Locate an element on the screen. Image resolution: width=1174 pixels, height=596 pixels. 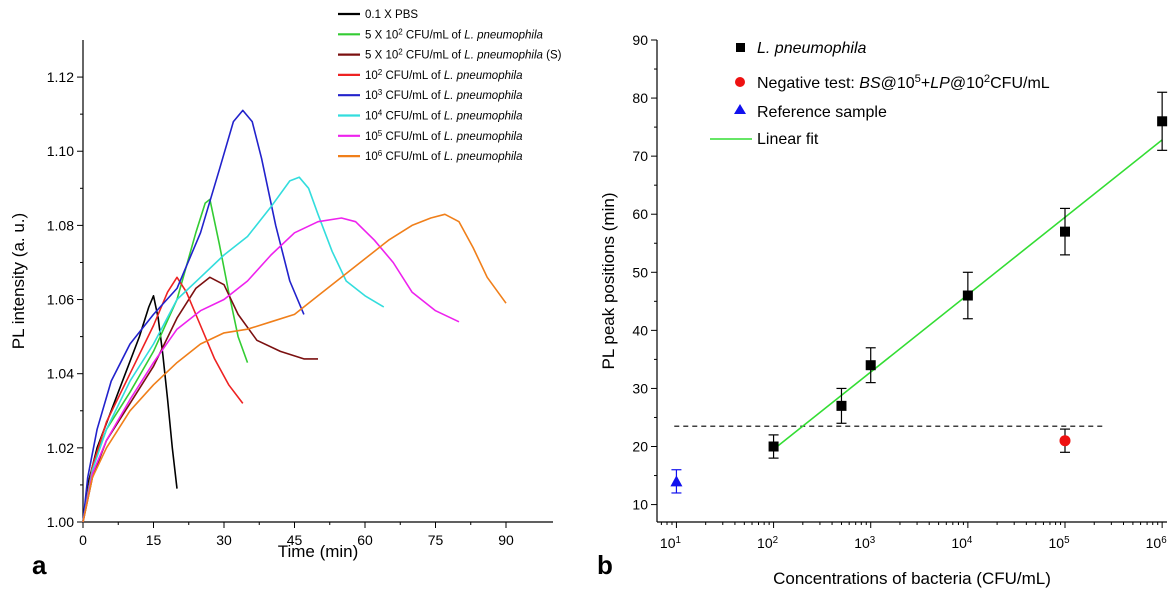
panel-a-x-tick-label: 90 is located at coordinates (506, 540).